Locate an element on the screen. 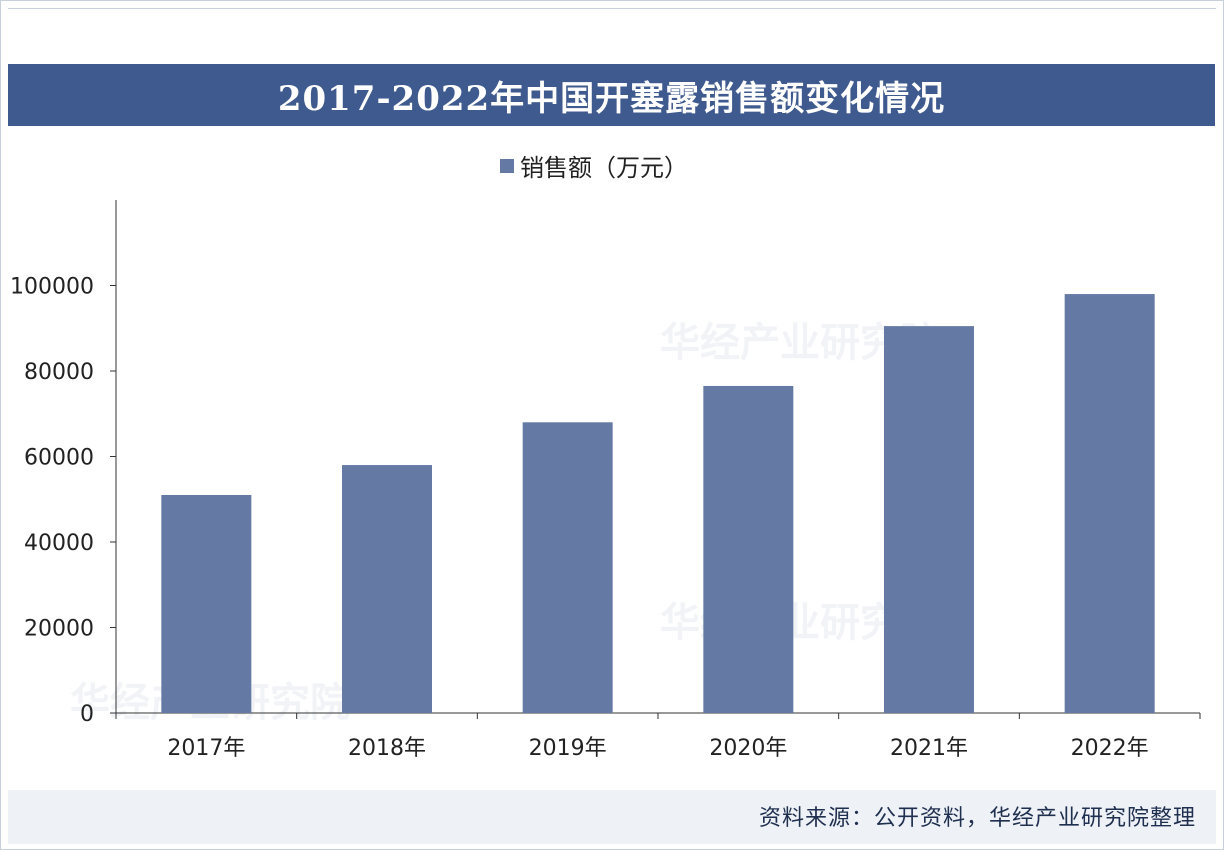  x-tick-label: 2021年 is located at coordinates (929, 748).